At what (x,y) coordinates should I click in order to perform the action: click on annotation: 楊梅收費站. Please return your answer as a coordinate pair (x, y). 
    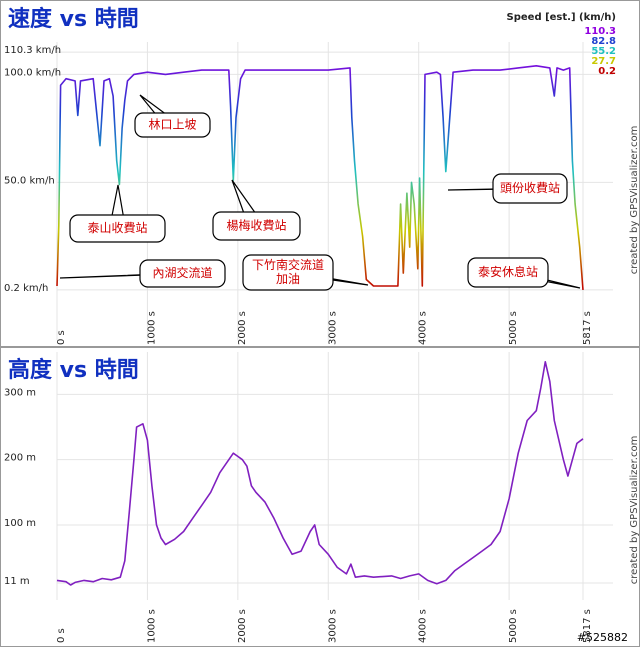
    Looking at the image, I should click on (256, 225).